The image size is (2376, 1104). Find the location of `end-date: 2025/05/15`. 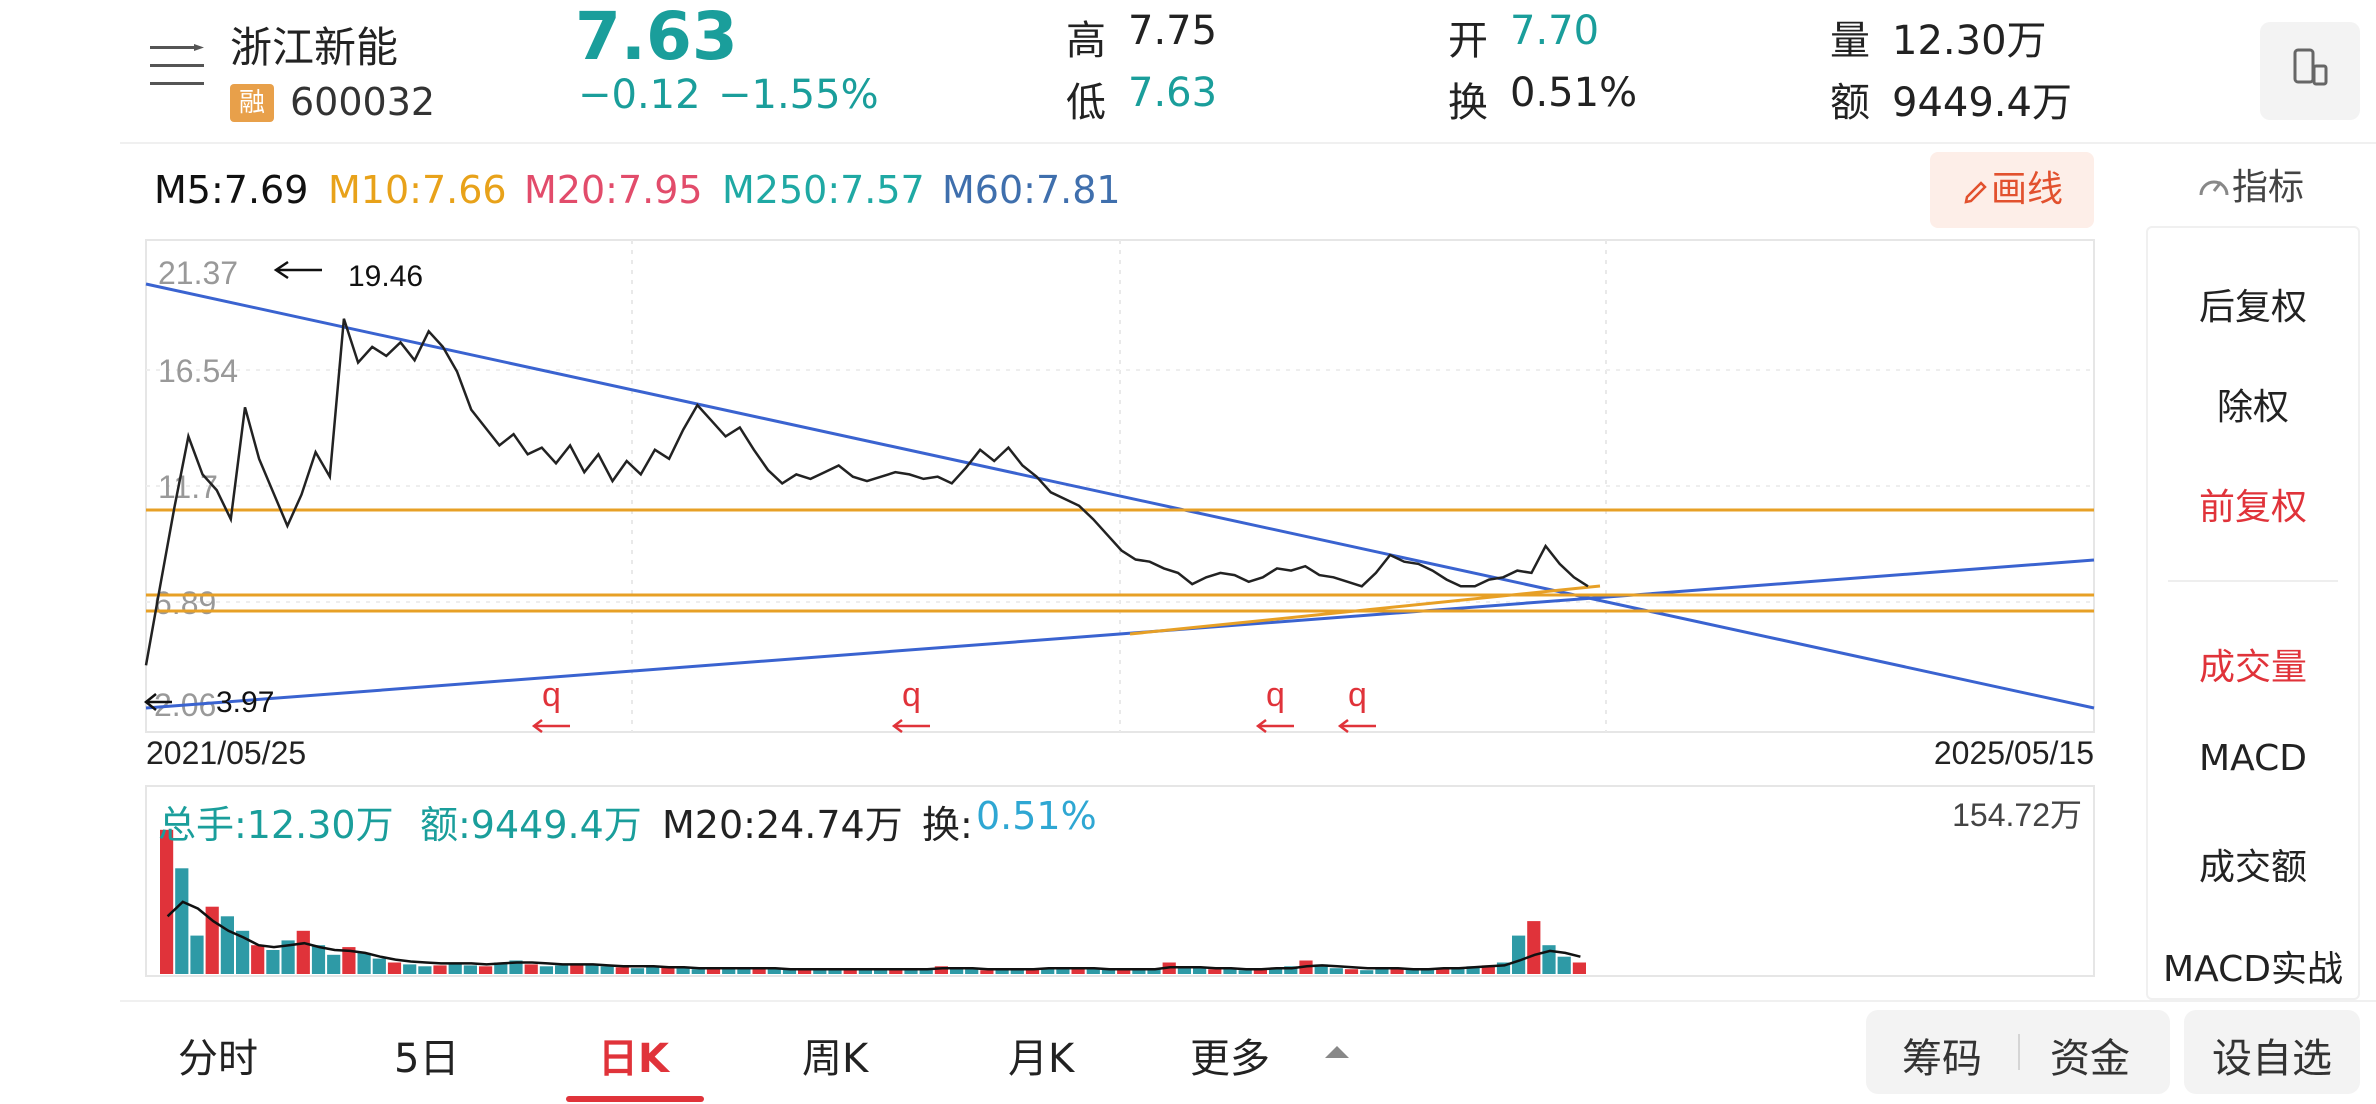

end-date: 2025/05/15 is located at coordinates (2014, 753).